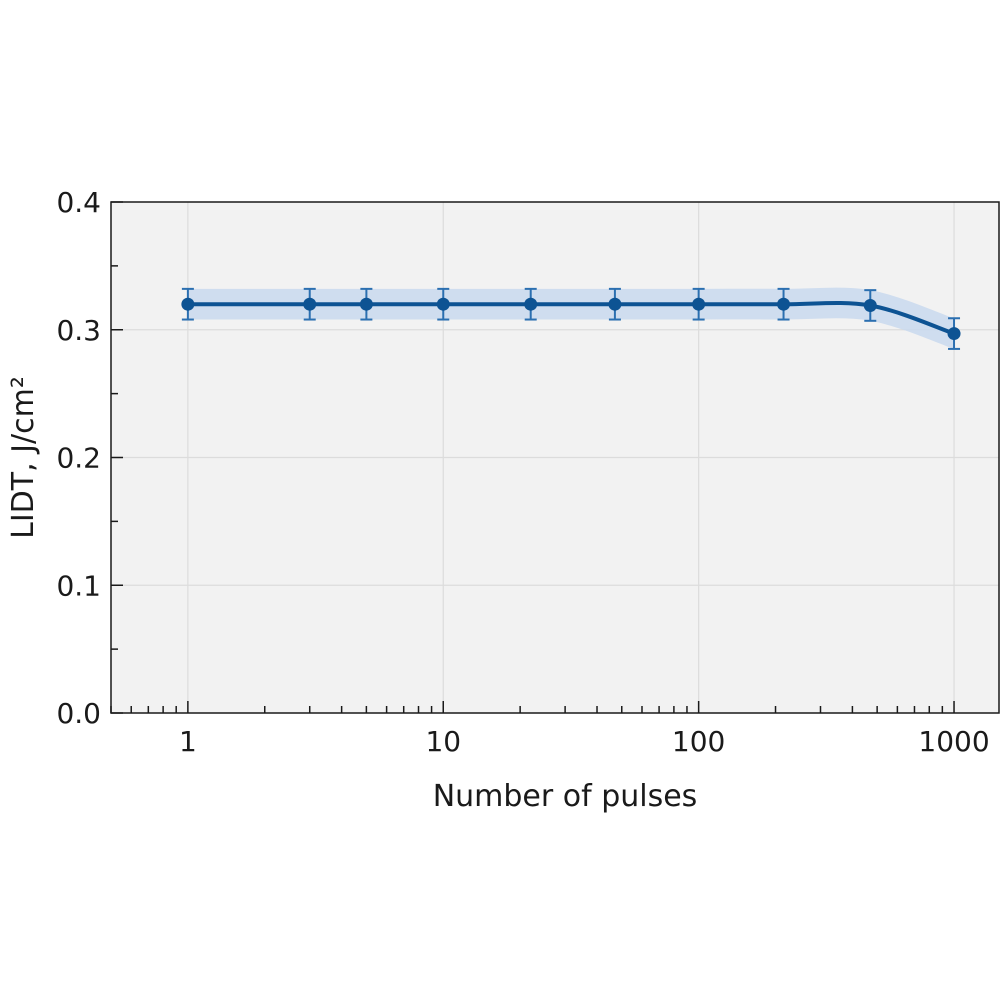  I want to click on x-tick-label: 1, so click(188, 741).